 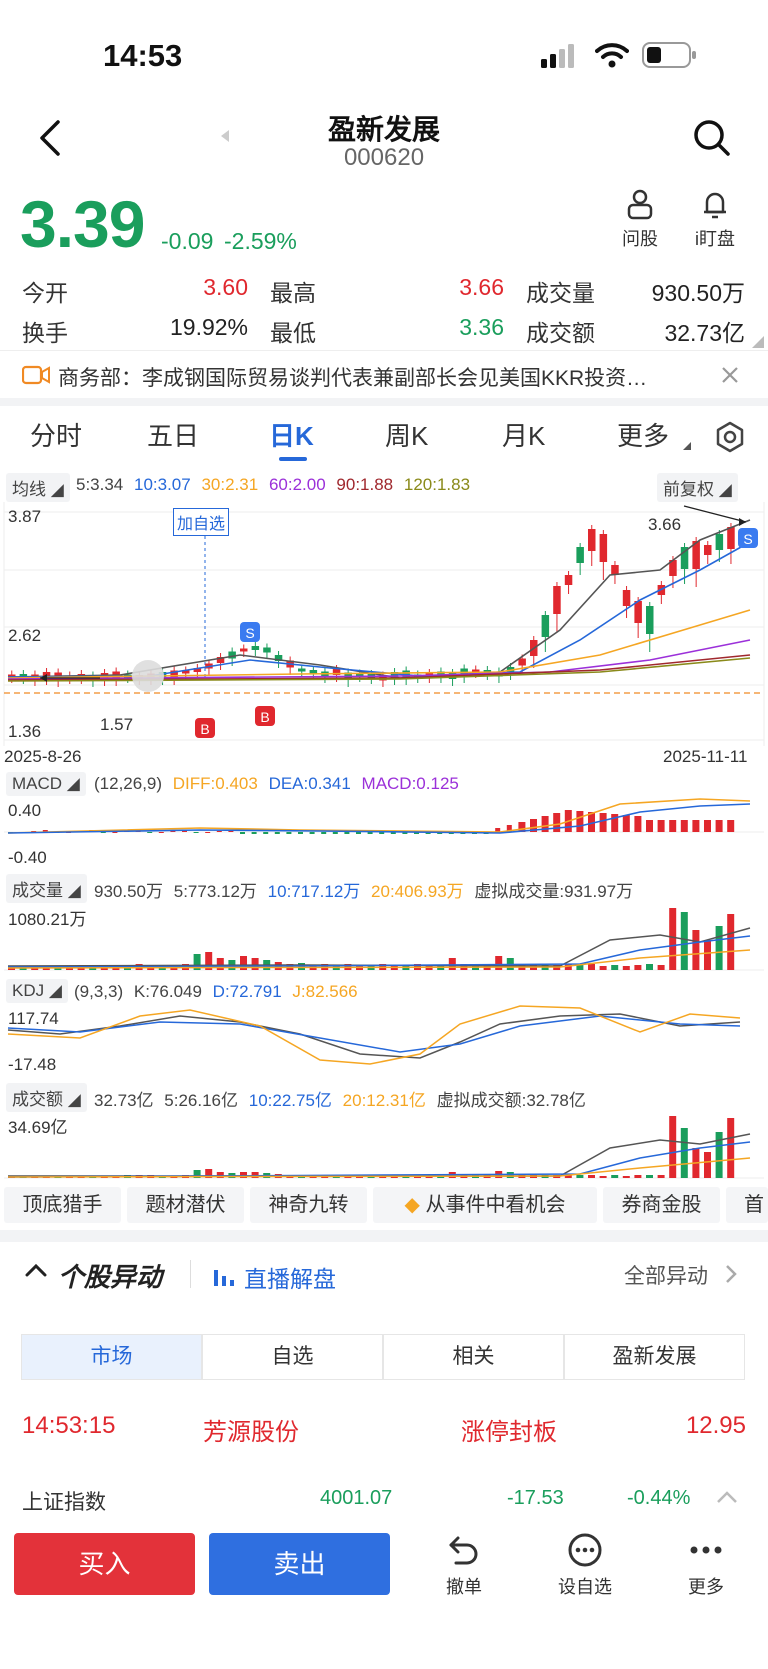 I want to click on back-icon, so click(x=51, y=138).